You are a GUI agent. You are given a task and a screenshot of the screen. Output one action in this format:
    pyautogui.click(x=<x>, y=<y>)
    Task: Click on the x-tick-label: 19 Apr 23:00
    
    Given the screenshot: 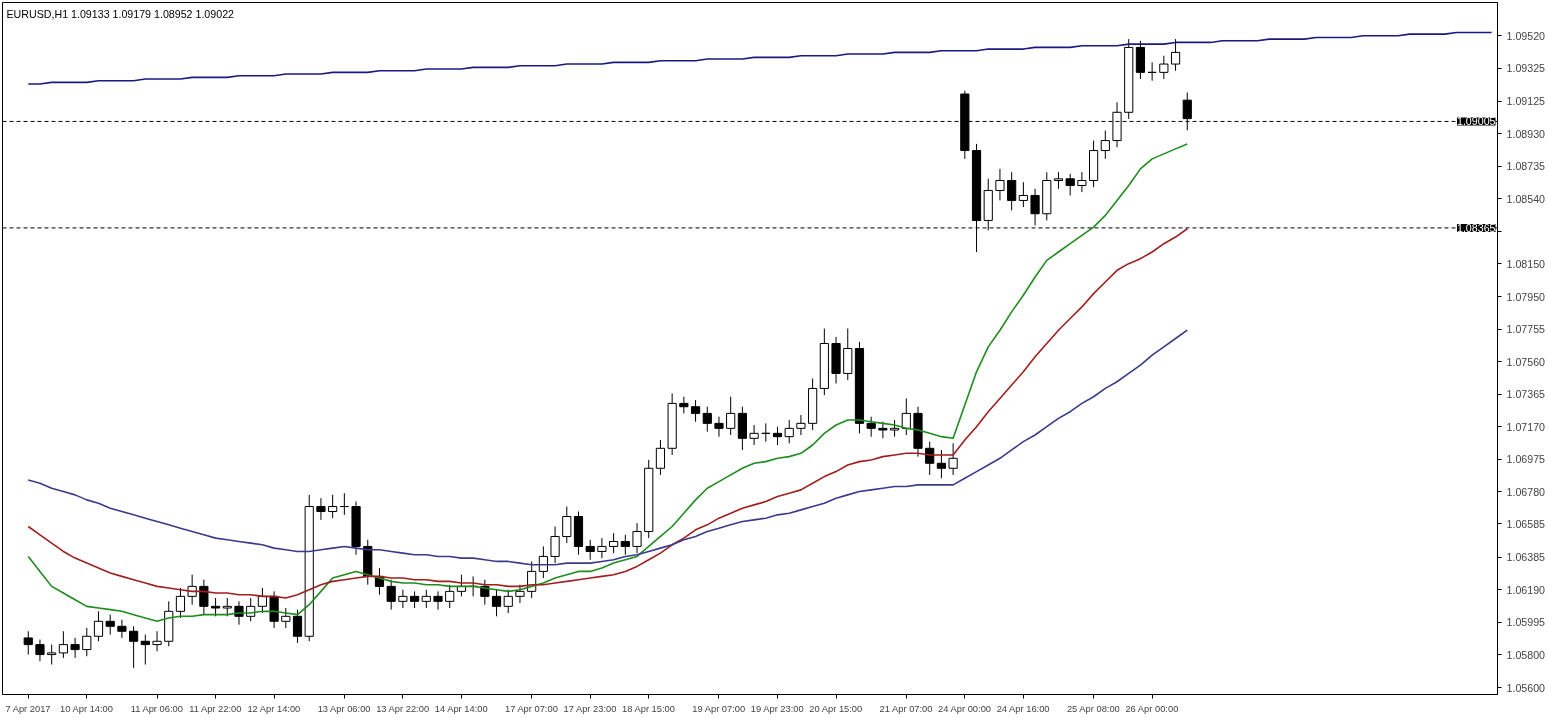 What is the action you would take?
    pyautogui.click(x=777, y=708)
    